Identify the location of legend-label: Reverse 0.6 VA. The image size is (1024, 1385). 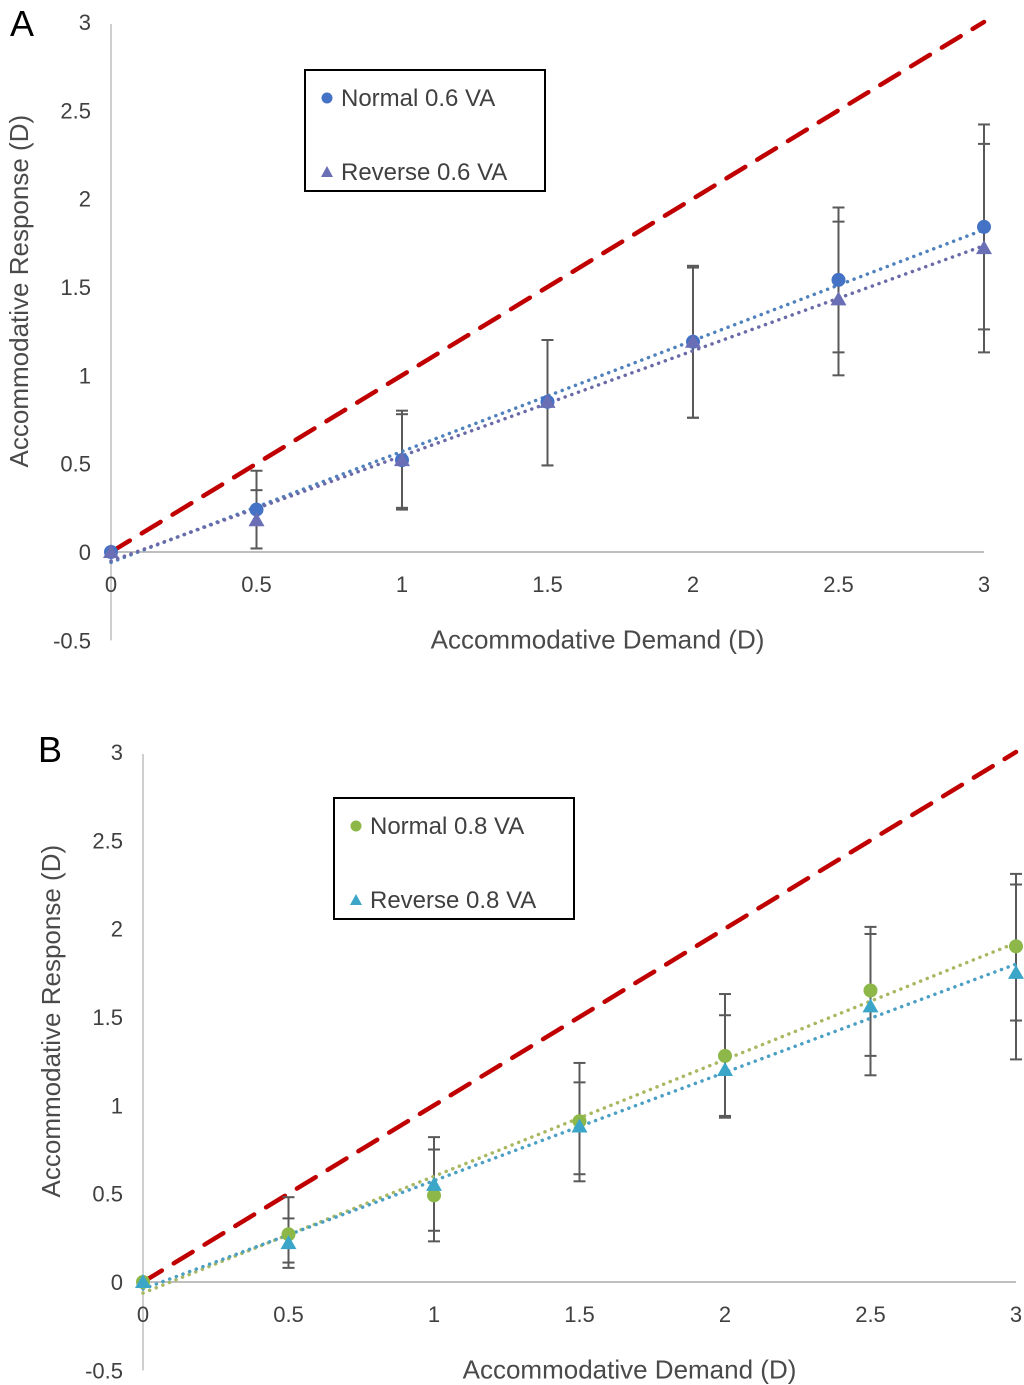
(424, 172).